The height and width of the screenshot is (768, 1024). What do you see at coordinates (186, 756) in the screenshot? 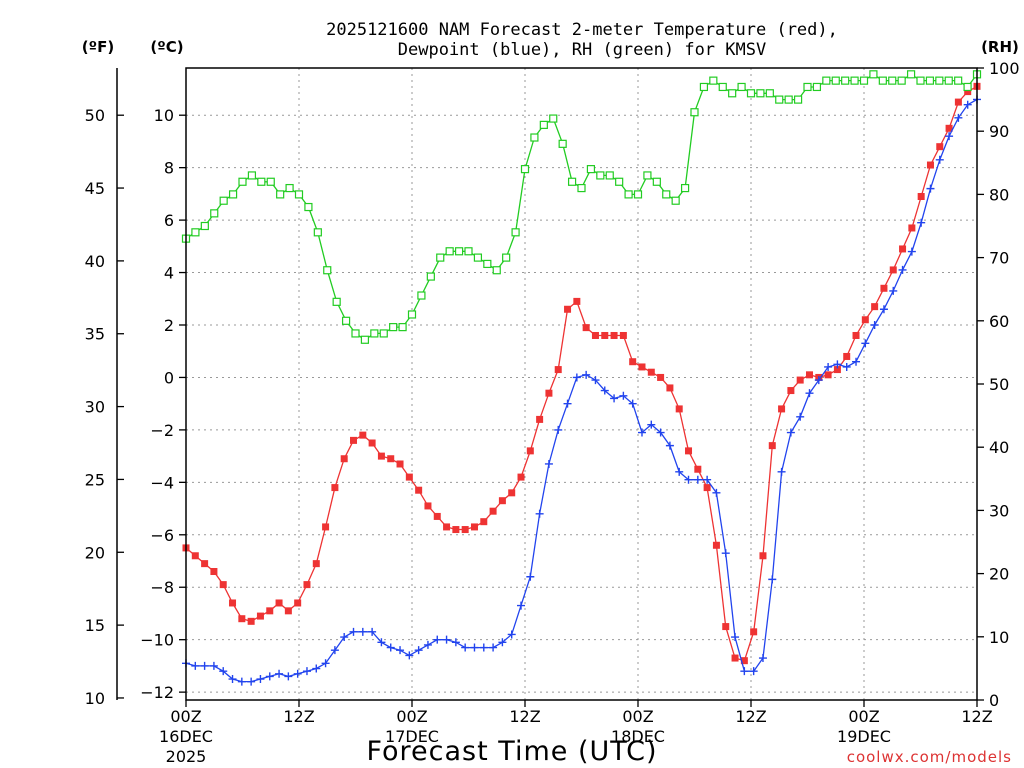
I see `year-label: 2025` at bounding box center [186, 756].